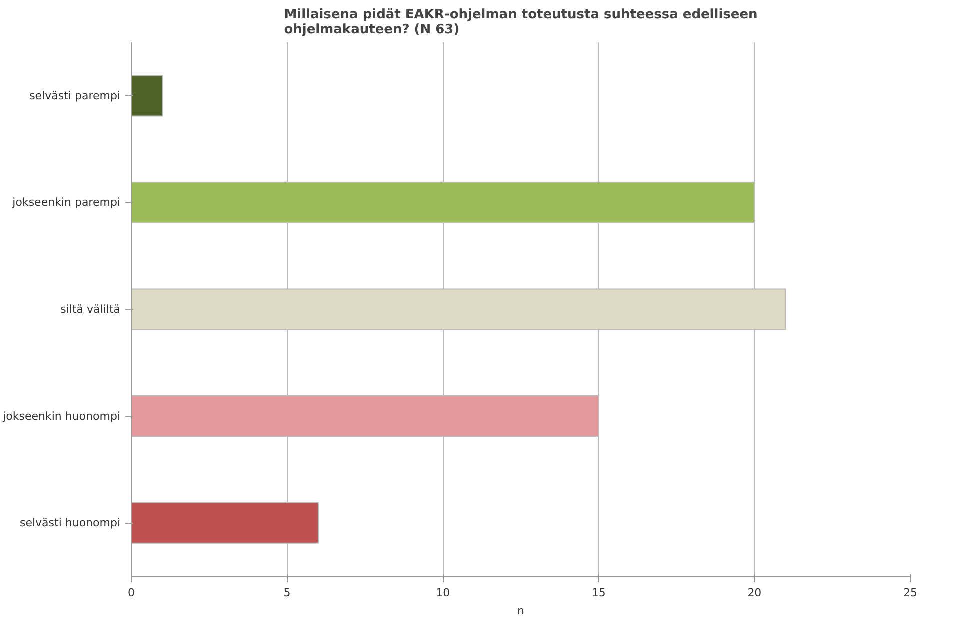 The height and width of the screenshot is (642, 959). I want to click on x-axis-title: n, so click(521, 611).